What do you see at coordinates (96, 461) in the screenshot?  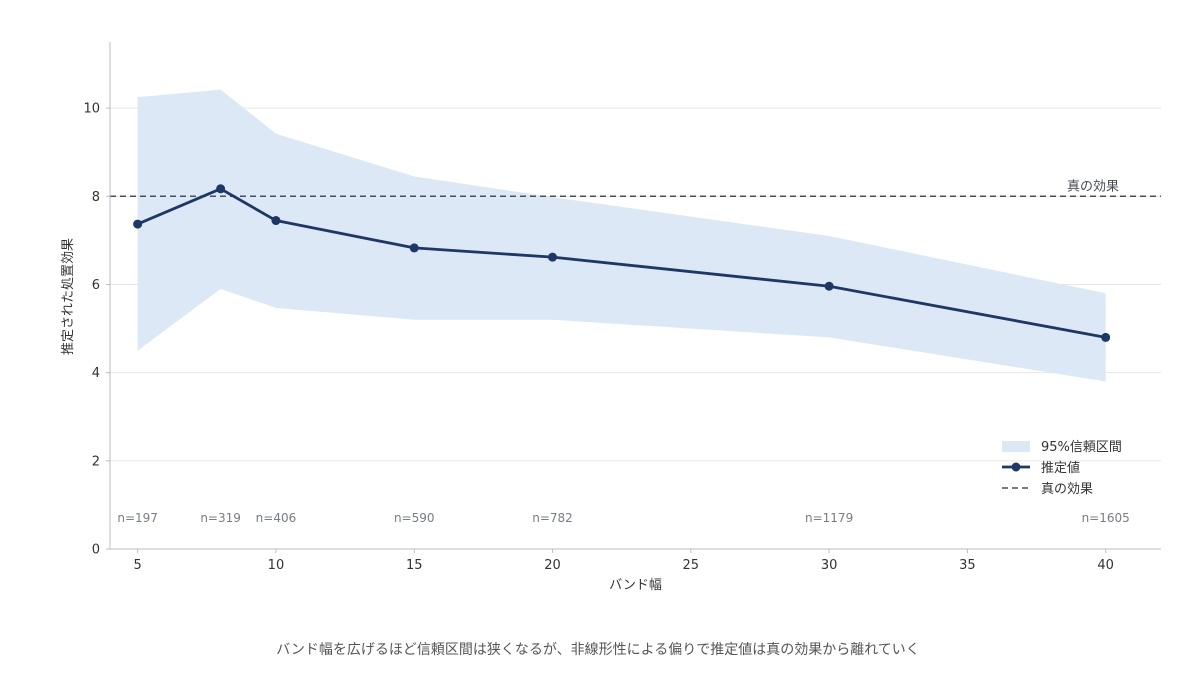 I see `y-tick-label: 2` at bounding box center [96, 461].